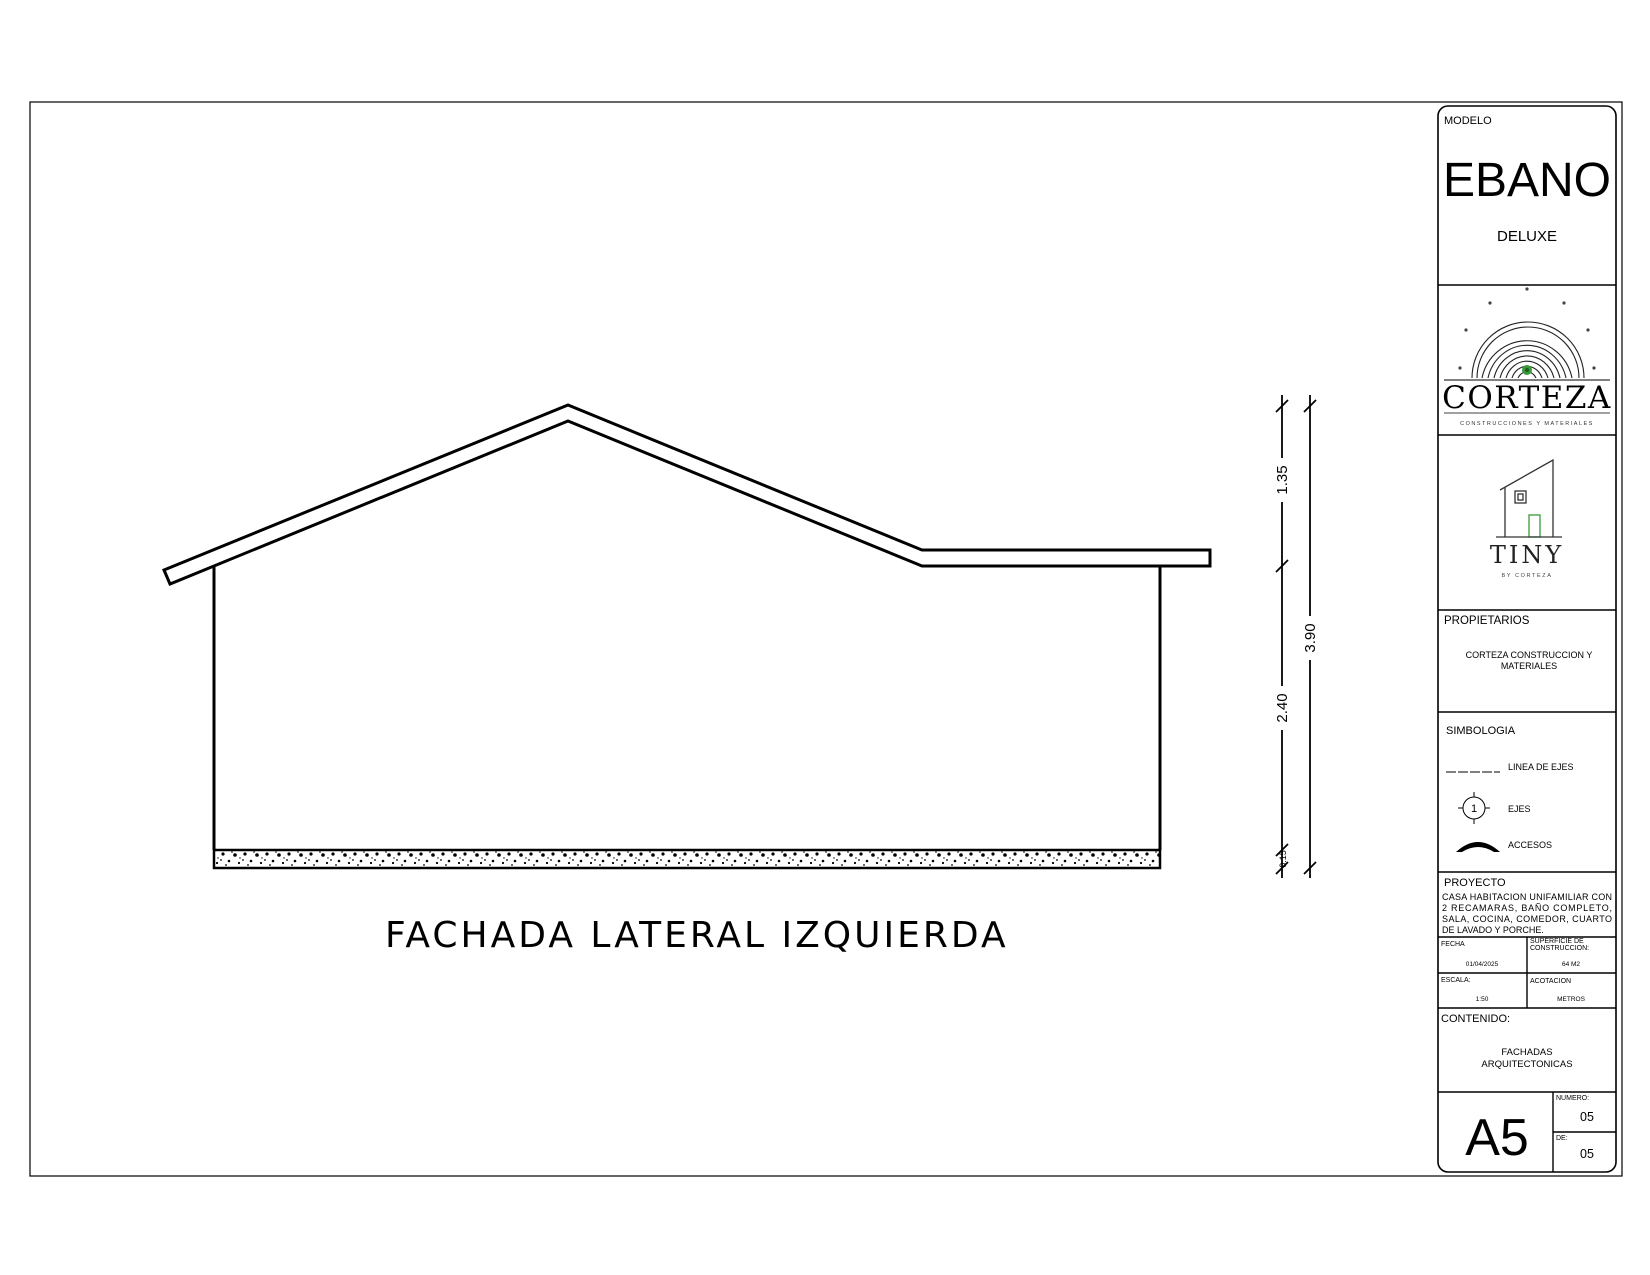 The height and width of the screenshot is (1275, 1650). I want to click on acotacion-label: ACOTACION, so click(1550, 981).